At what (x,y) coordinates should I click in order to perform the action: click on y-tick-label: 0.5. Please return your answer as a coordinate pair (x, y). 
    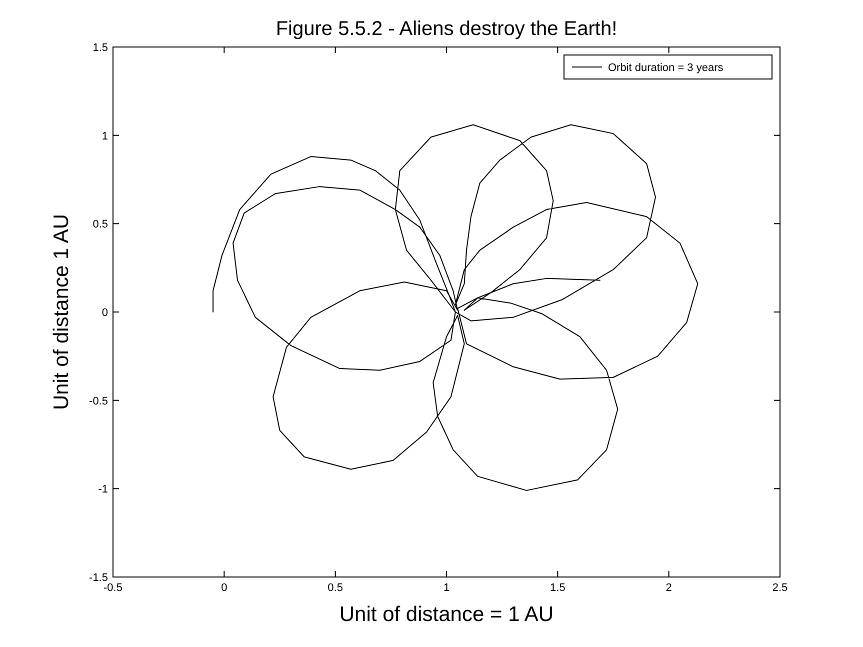
    Looking at the image, I should click on (100, 224).